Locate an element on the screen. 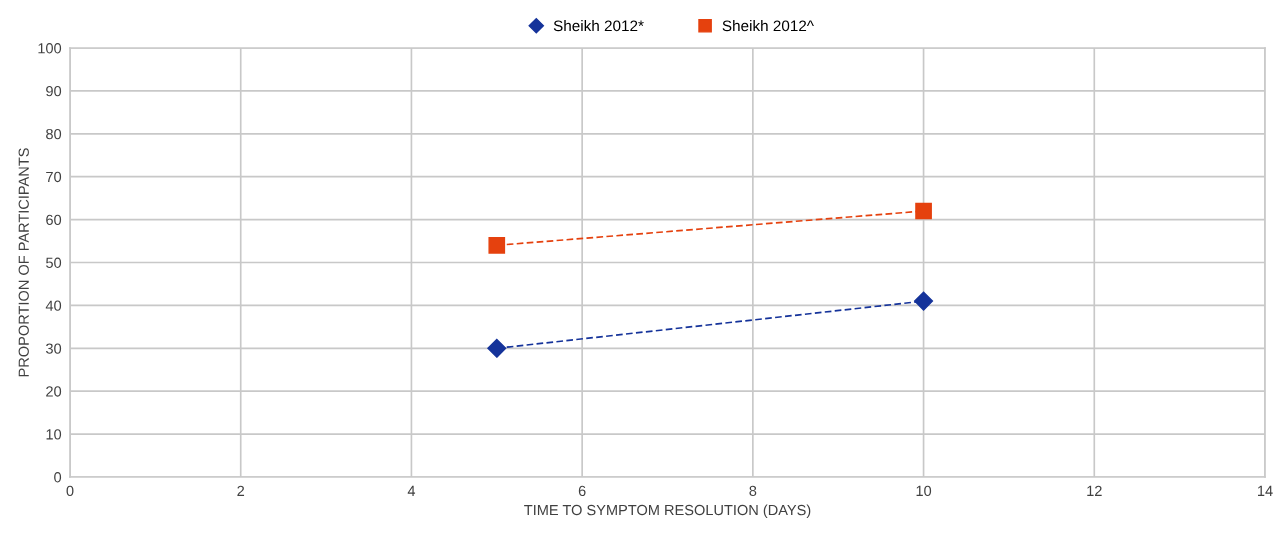 The width and height of the screenshot is (1282, 535). y-tick-label: 100 is located at coordinates (50, 48).